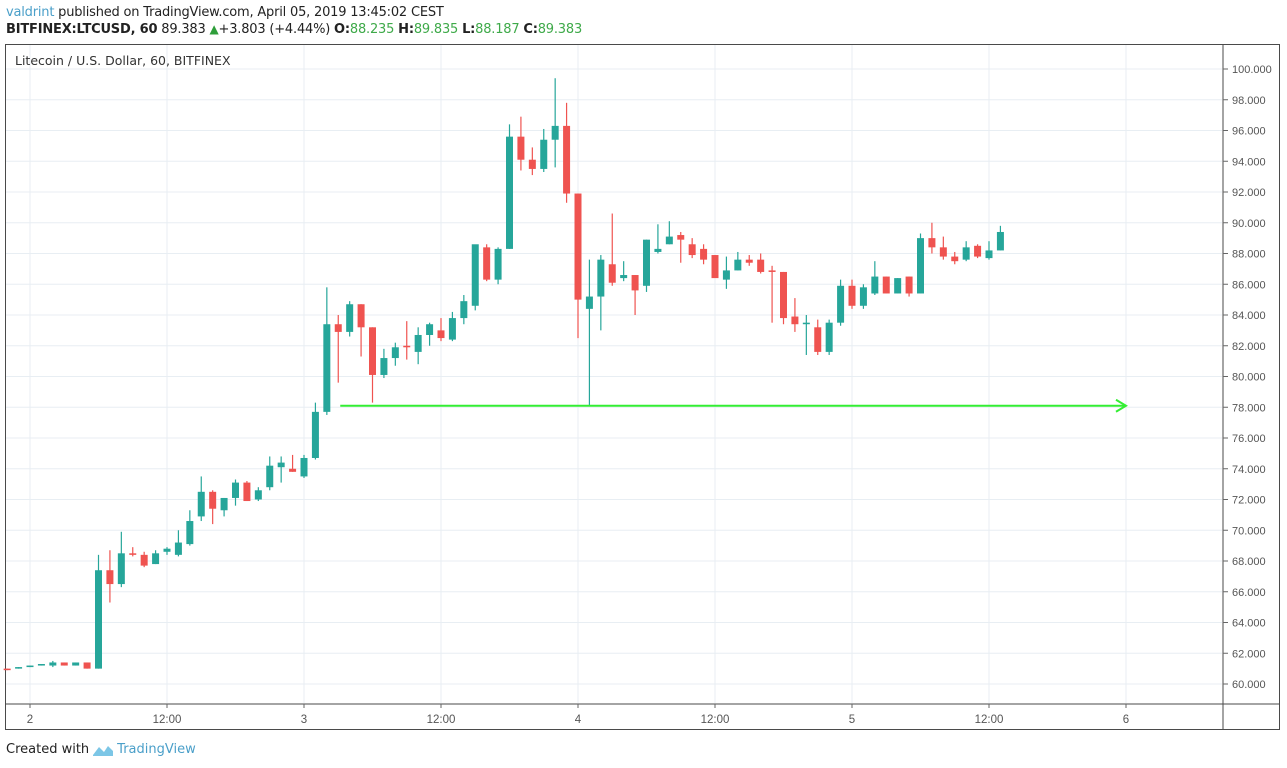 This screenshot has height=768, width=1287. Describe the element at coordinates (436, 29) in the screenshot. I see `high-value: 89.835` at that location.